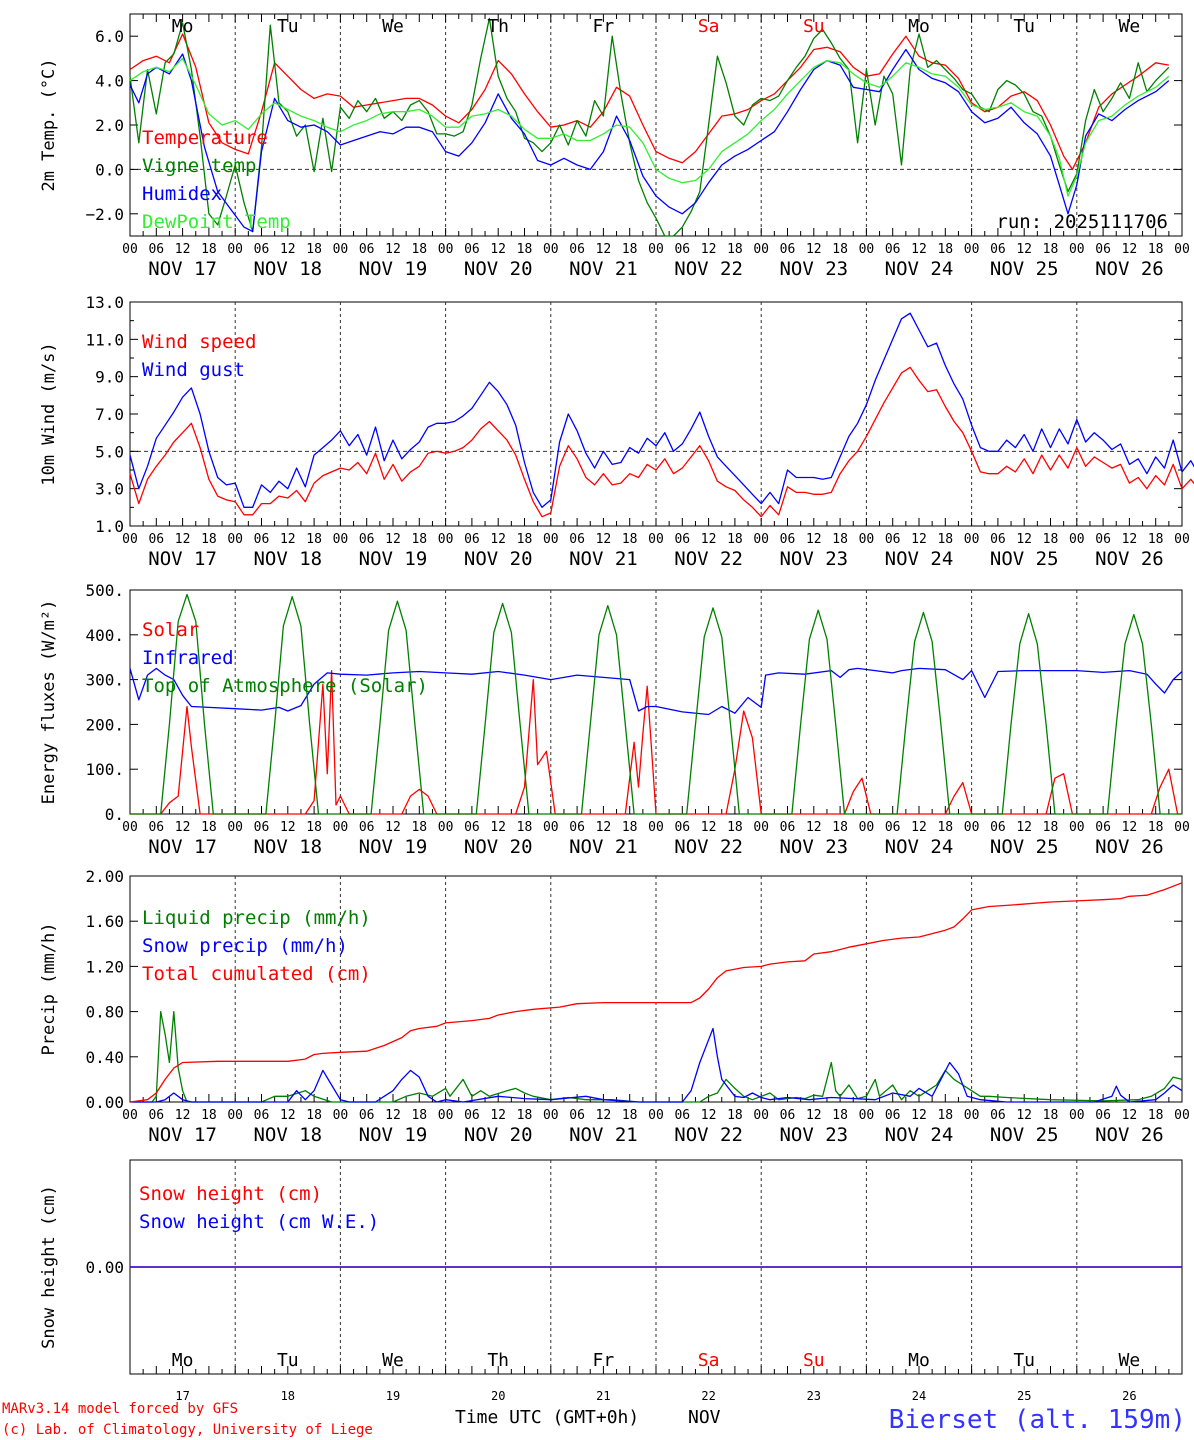  What do you see at coordinates (704, 1417) in the screenshot?
I see `month-label: NOV` at bounding box center [704, 1417].